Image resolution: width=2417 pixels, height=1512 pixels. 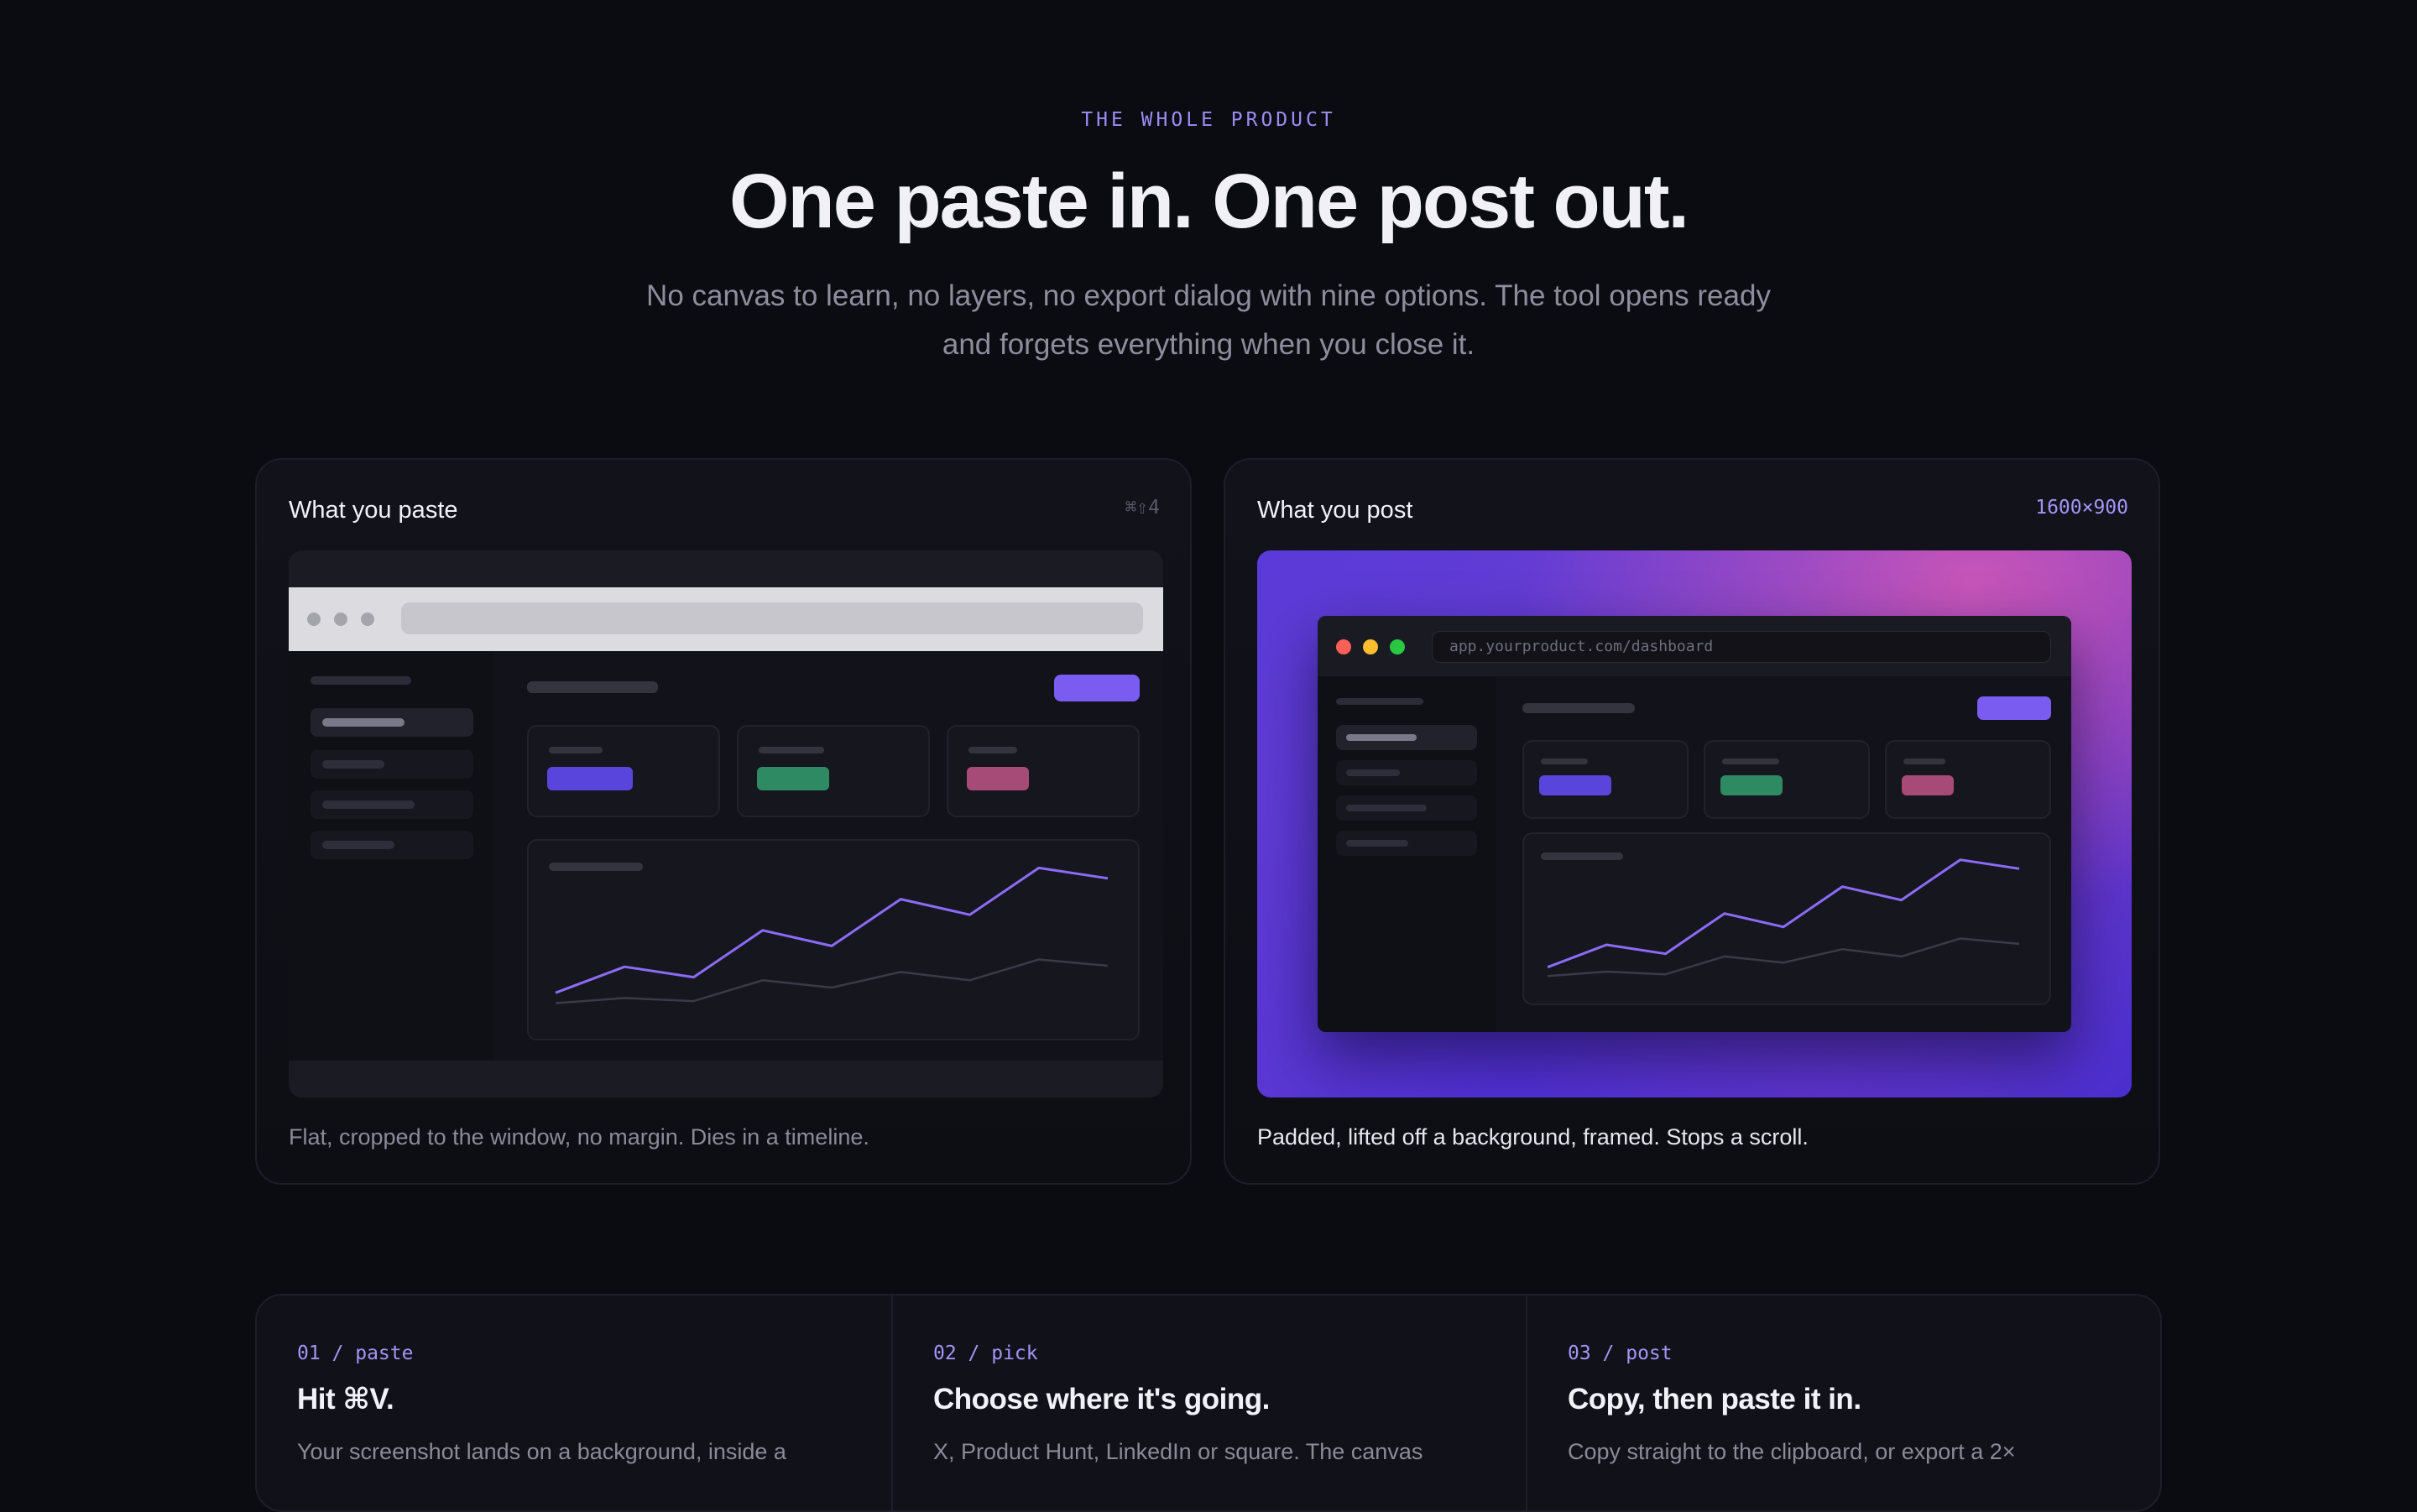 I want to click on step-number: 03 / post, so click(x=1620, y=1354).